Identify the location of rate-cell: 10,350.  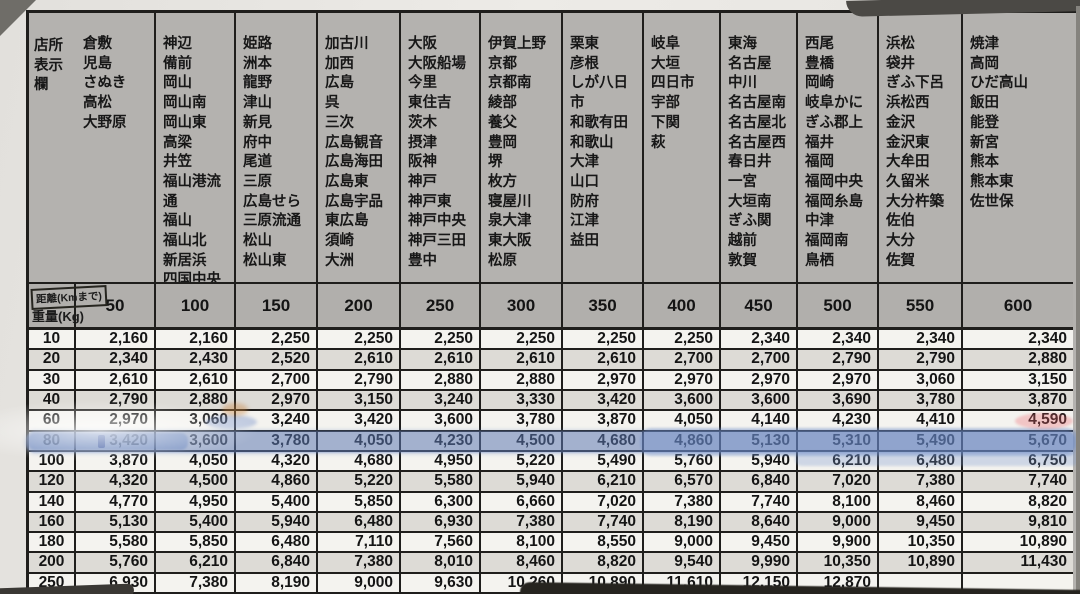
(921, 543).